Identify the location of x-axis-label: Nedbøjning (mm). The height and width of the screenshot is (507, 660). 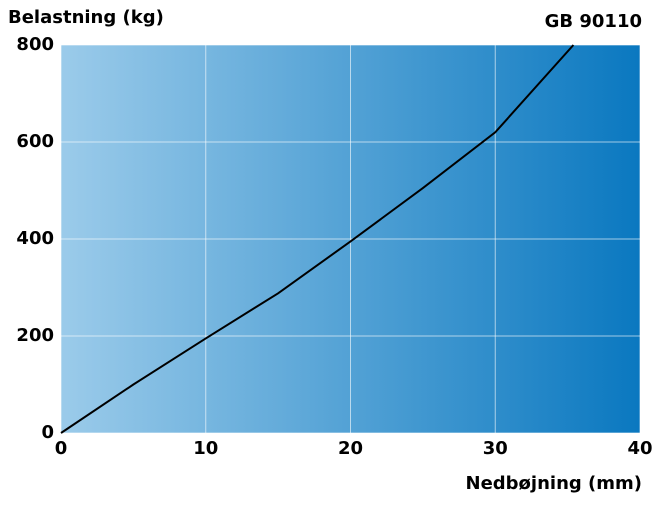
(554, 483).